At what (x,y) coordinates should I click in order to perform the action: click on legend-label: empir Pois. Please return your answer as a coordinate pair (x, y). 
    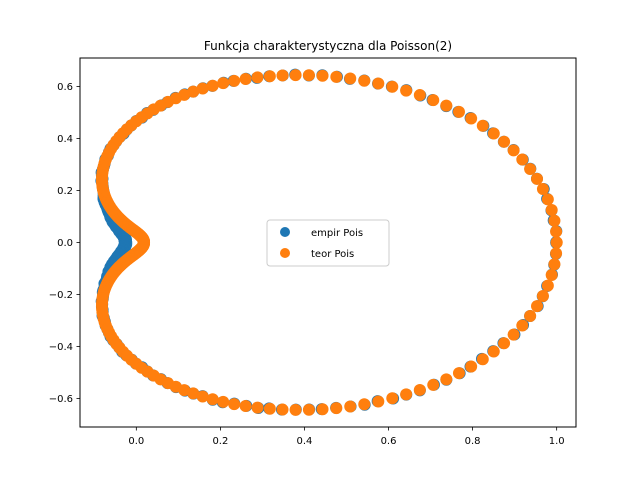
    Looking at the image, I should click on (337, 233).